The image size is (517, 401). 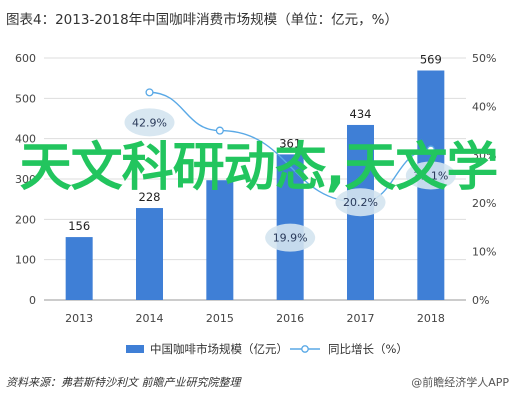 What do you see at coordinates (25, 58) in the screenshot?
I see `left-tick-label: 600` at bounding box center [25, 58].